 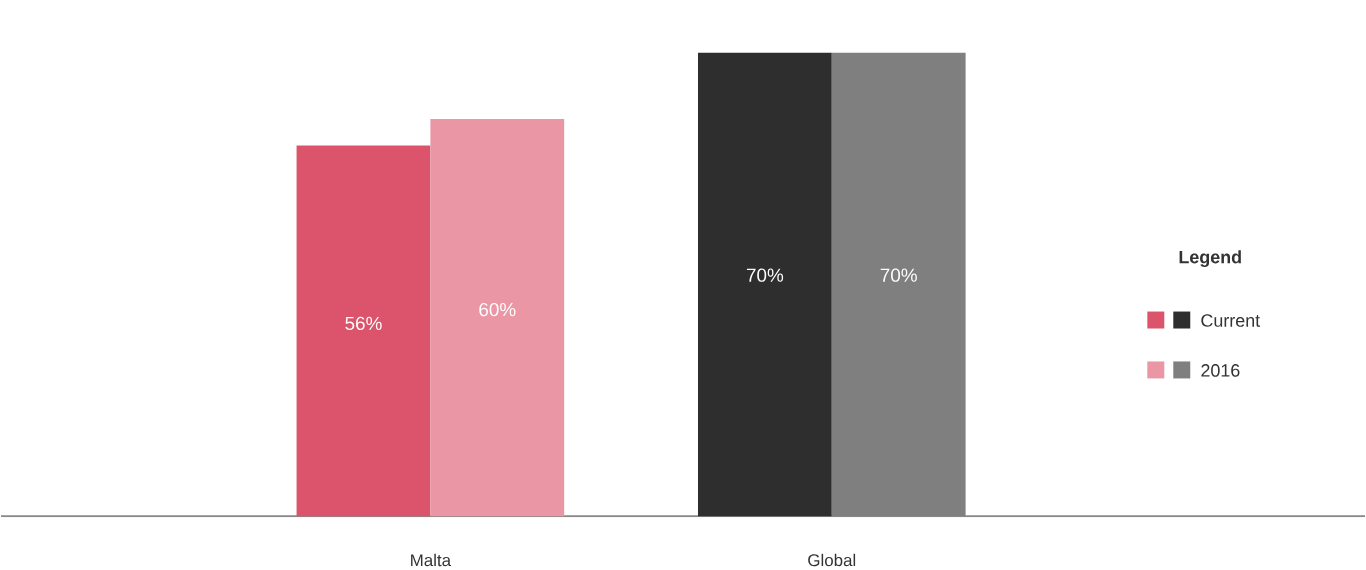 I want to click on legend-label: 2016, so click(x=1220, y=371).